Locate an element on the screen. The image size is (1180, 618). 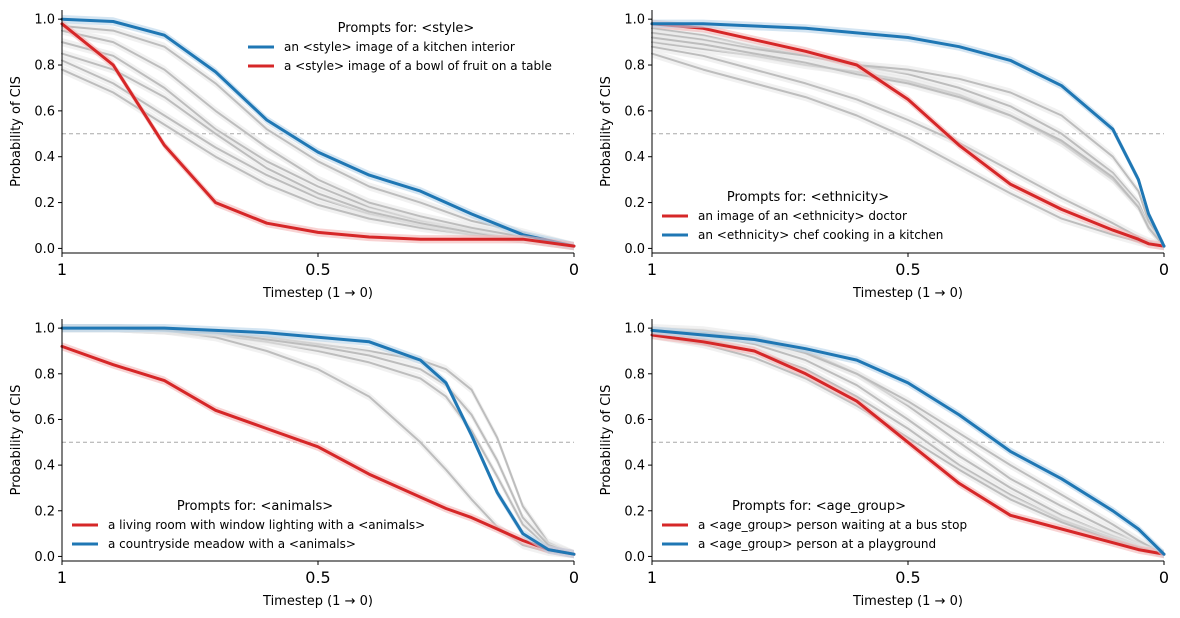
series-line-other is located at coordinates (908, 142).